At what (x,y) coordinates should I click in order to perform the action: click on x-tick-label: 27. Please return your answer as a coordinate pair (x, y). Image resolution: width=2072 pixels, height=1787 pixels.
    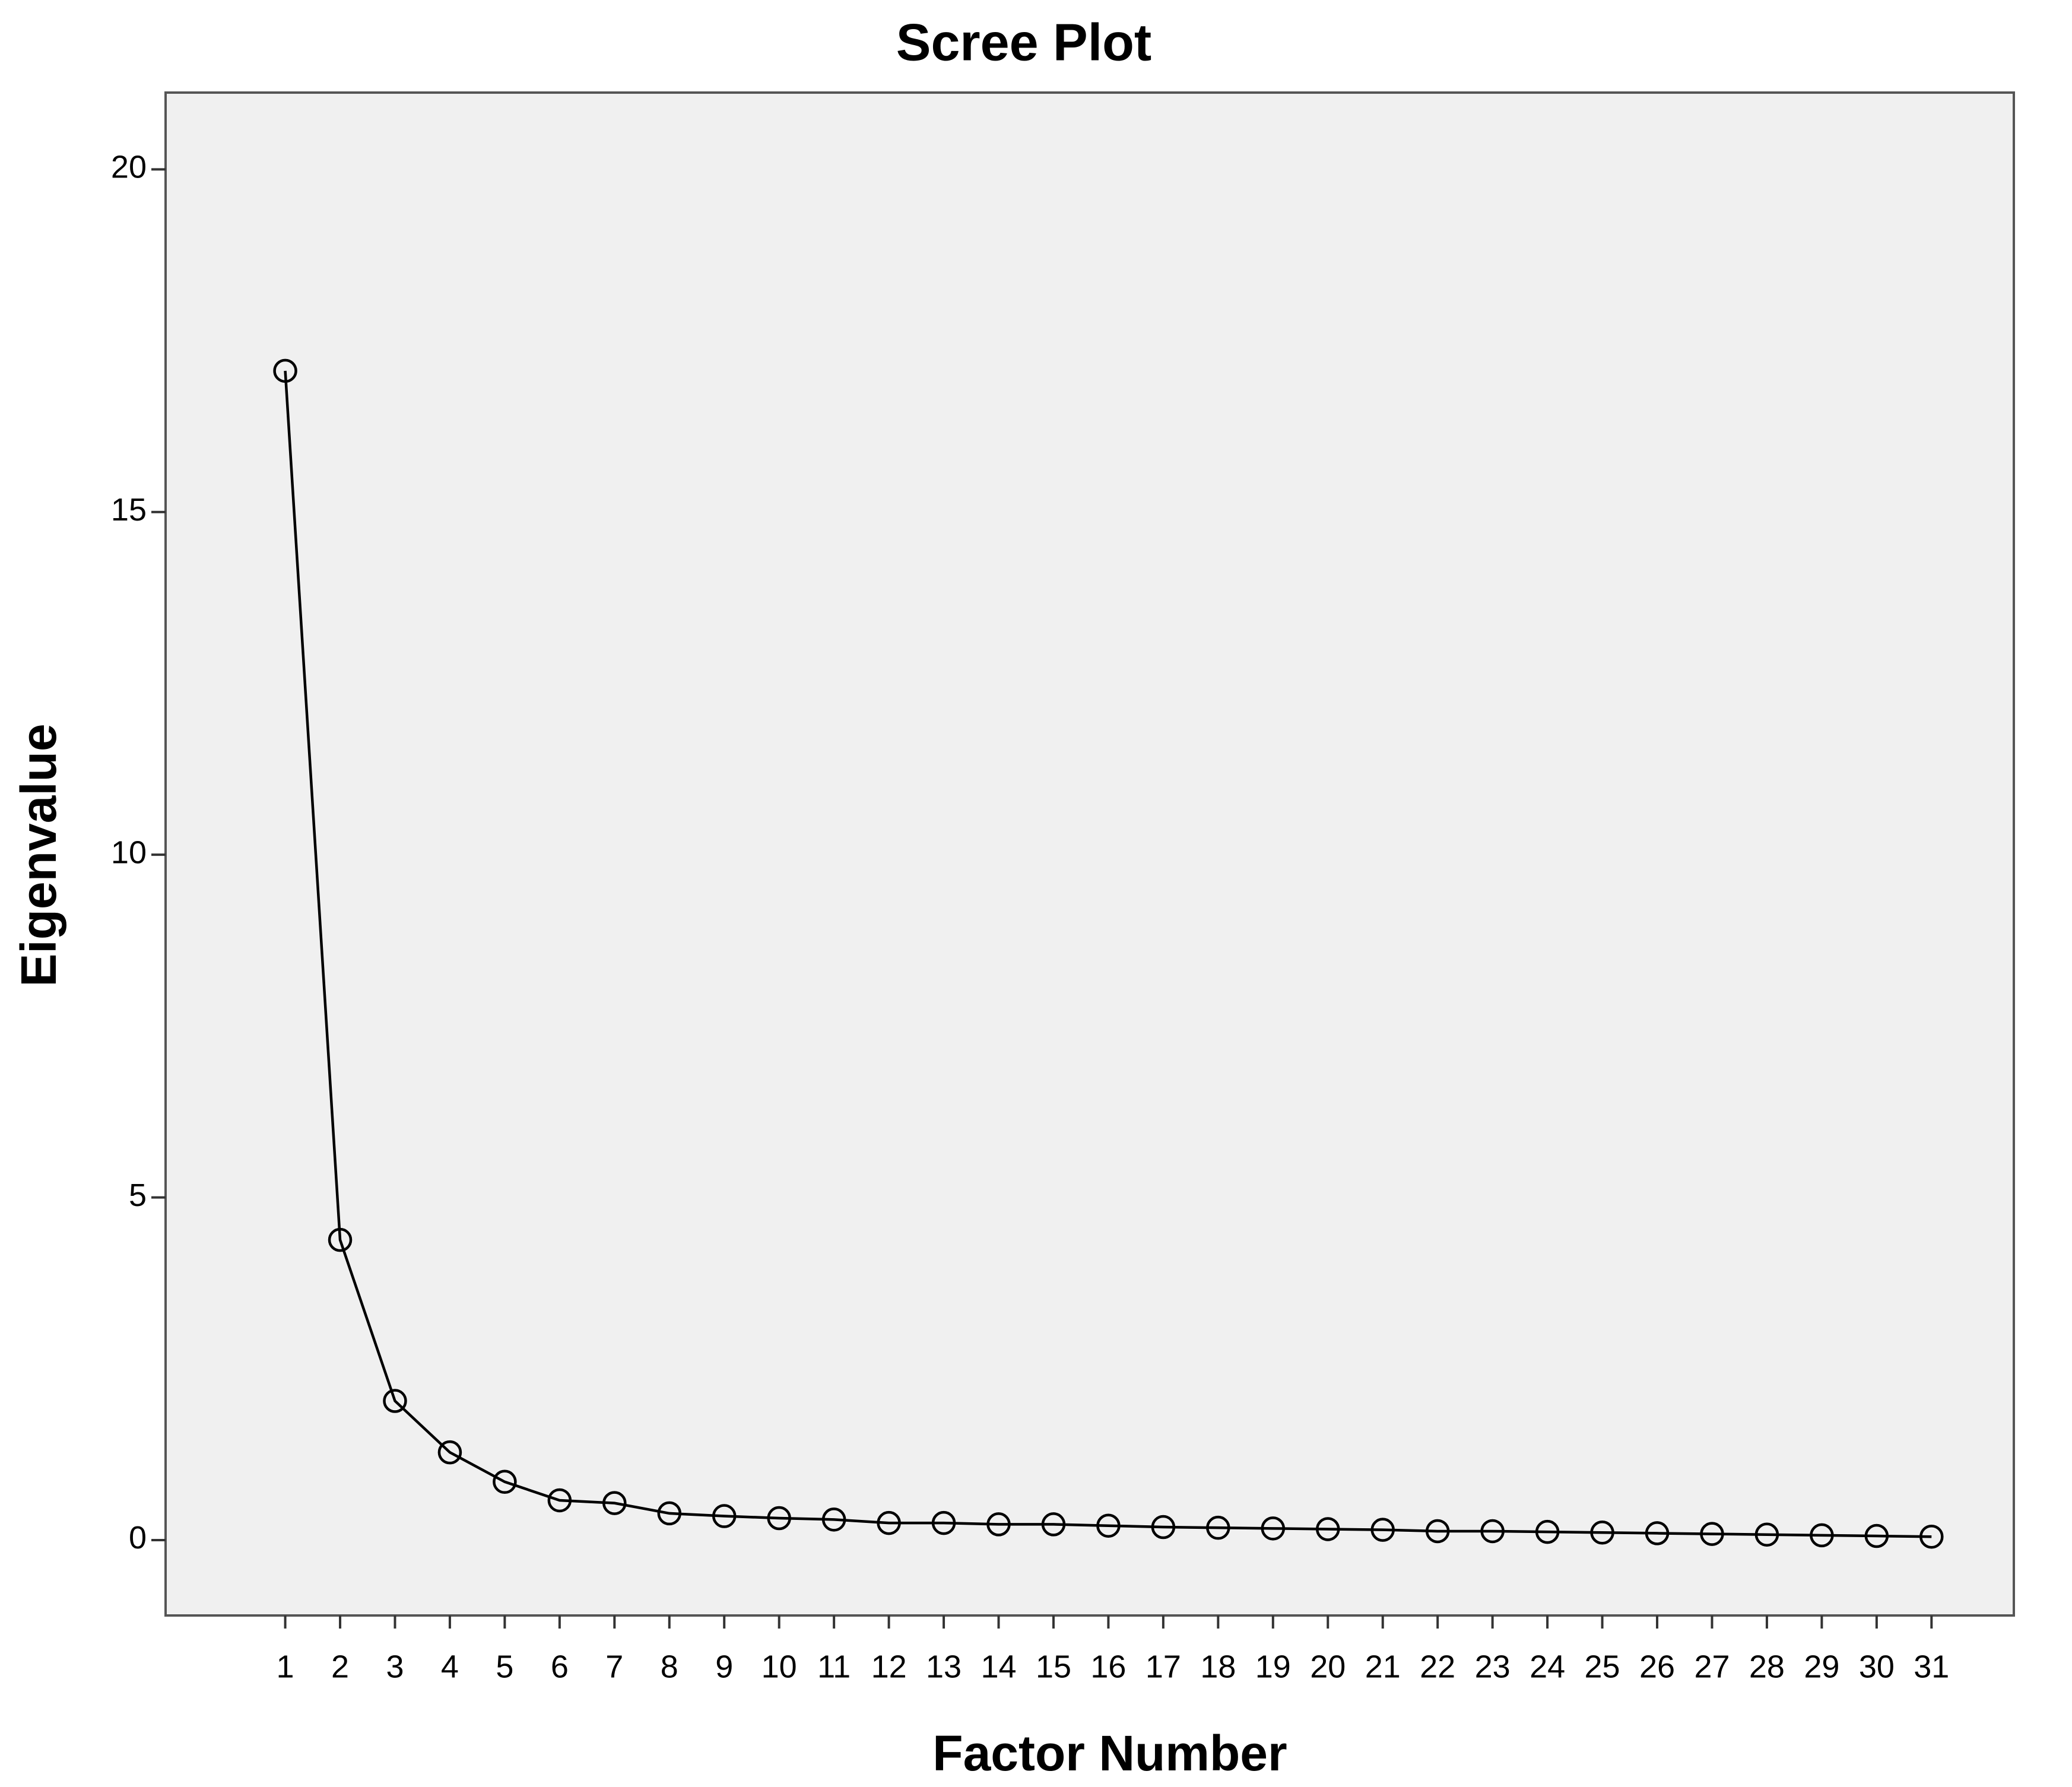
    Looking at the image, I should click on (1712, 1666).